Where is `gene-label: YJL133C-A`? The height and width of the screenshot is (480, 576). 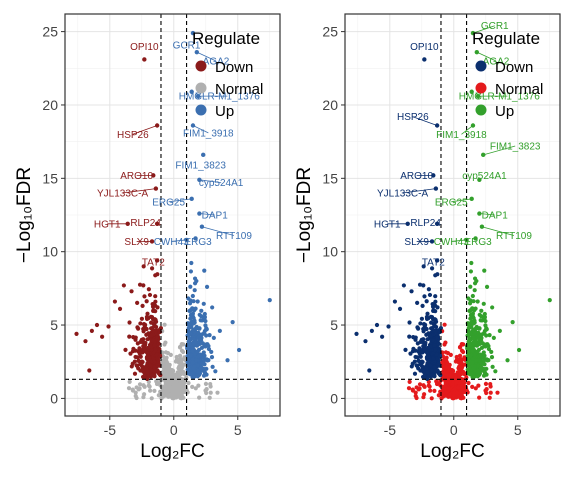 gene-label: YJL133C-A is located at coordinates (122, 193).